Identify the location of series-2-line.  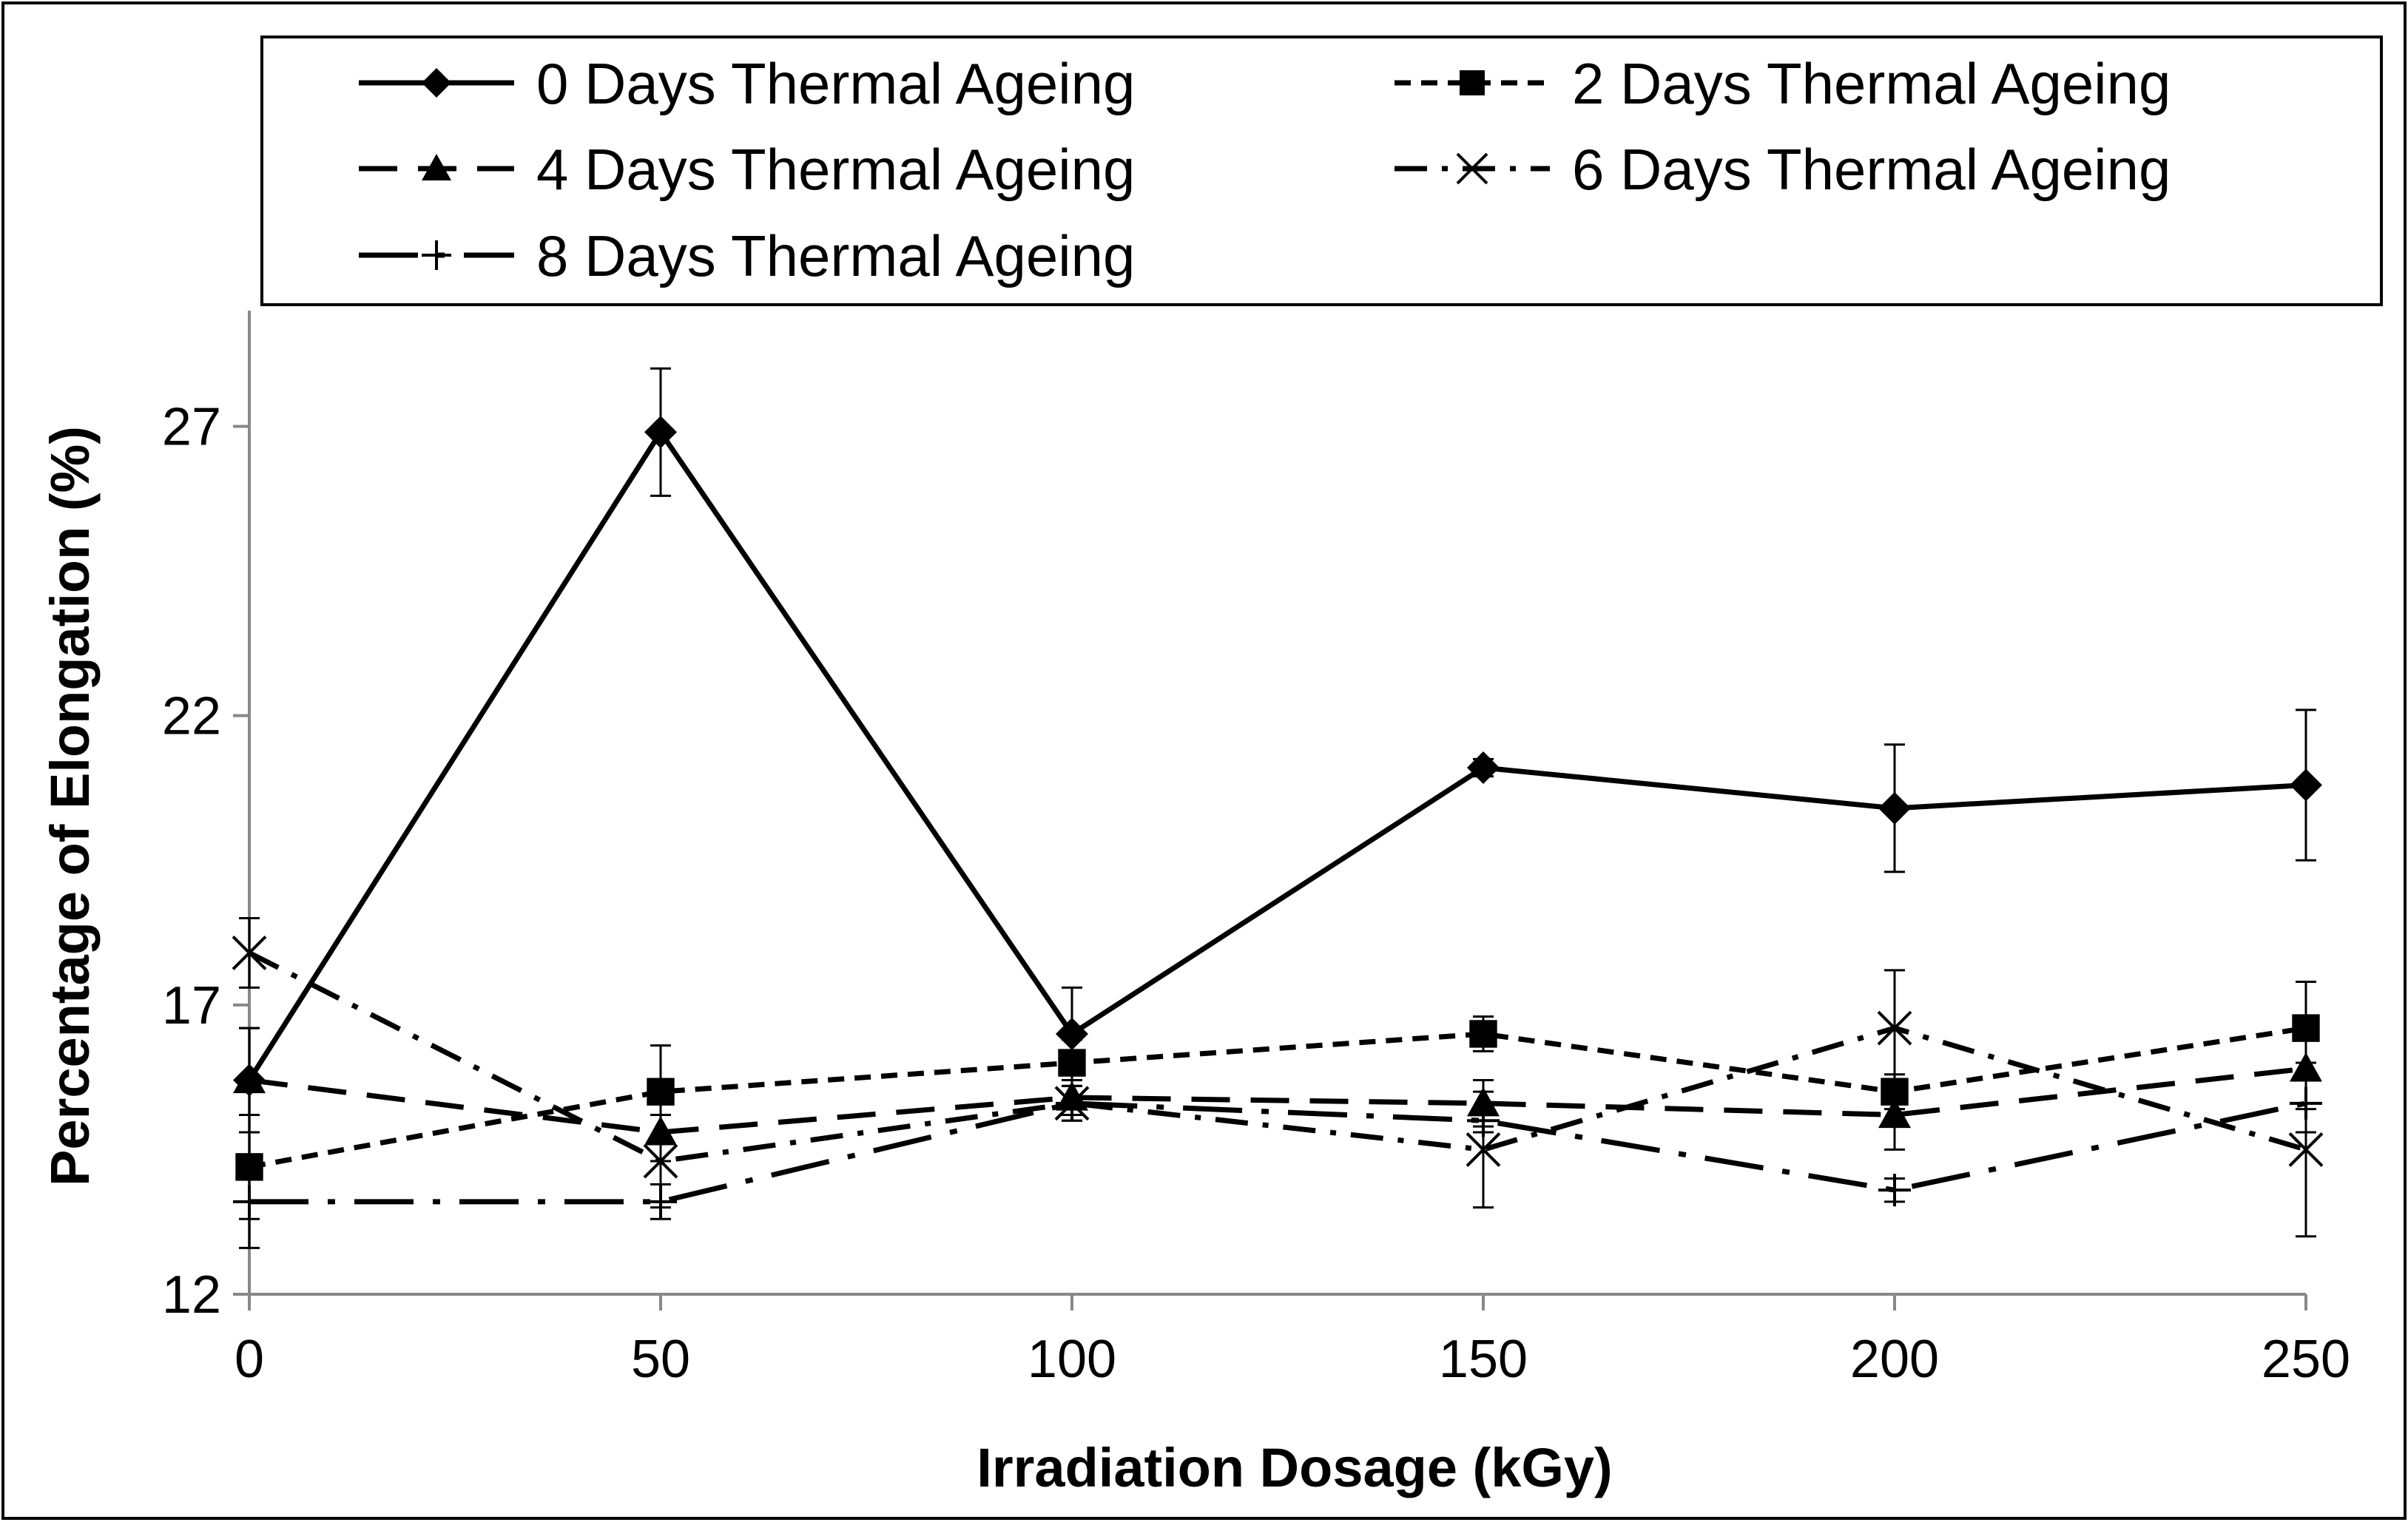
(1278, 1100).